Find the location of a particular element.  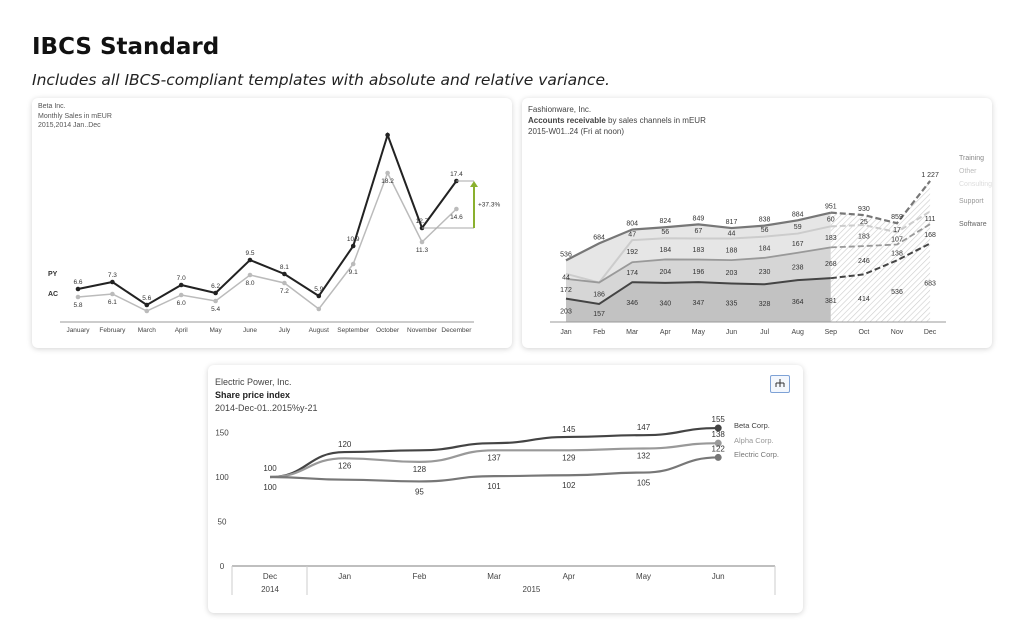

consulting-line-forecast is located at coordinates (880, 222).